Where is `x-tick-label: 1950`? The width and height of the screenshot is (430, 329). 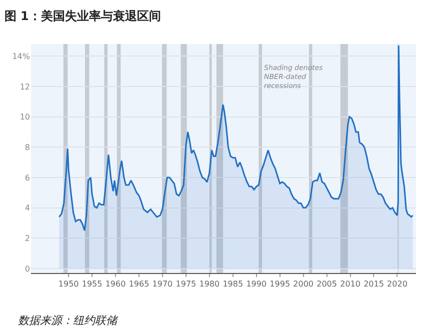 x-tick-label: 1950 is located at coordinates (68, 284).